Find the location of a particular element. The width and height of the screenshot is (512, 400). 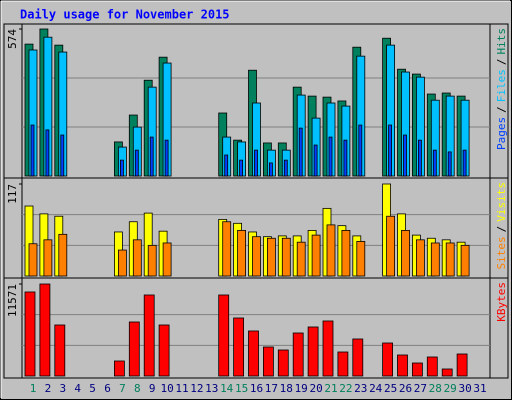

legend-entry: KBytes is located at coordinates (501, 302).